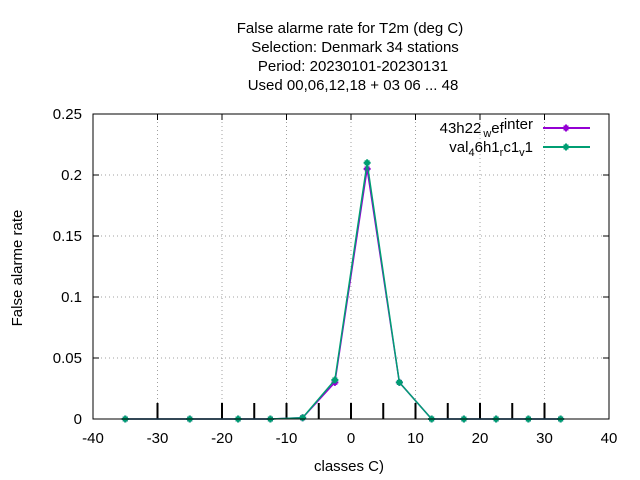 The height and width of the screenshot is (480, 640). Describe the element at coordinates (609, 438) in the screenshot. I see `x-tick-label: 40` at that location.